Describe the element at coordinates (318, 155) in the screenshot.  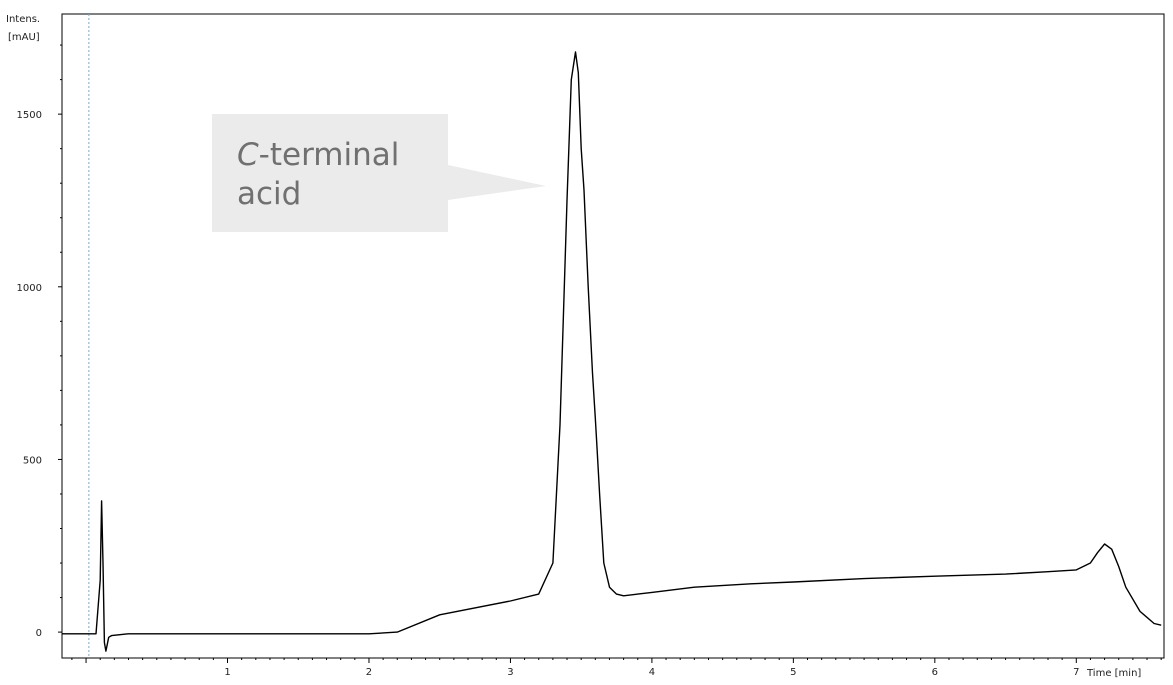
I see `annotation-text-line1: C-terminal` at that location.